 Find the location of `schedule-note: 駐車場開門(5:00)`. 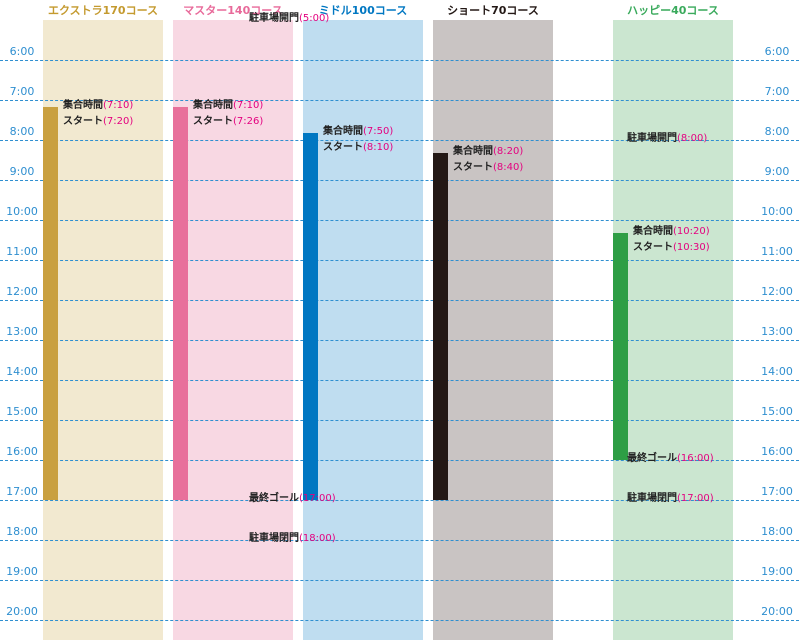

schedule-note: 駐車場開門(5:00) is located at coordinates (289, 19).